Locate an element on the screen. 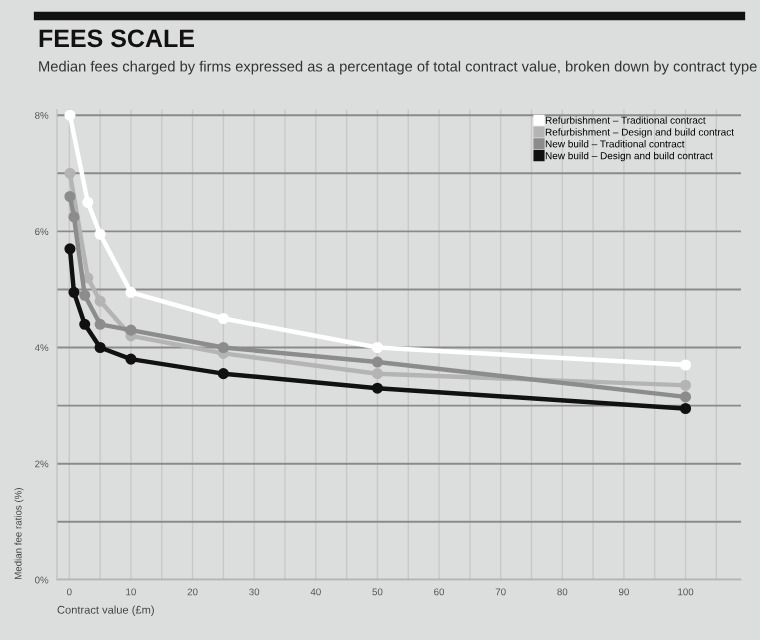 The width and height of the screenshot is (760, 640). chart-title: FEES SCALE is located at coordinates (116, 38).